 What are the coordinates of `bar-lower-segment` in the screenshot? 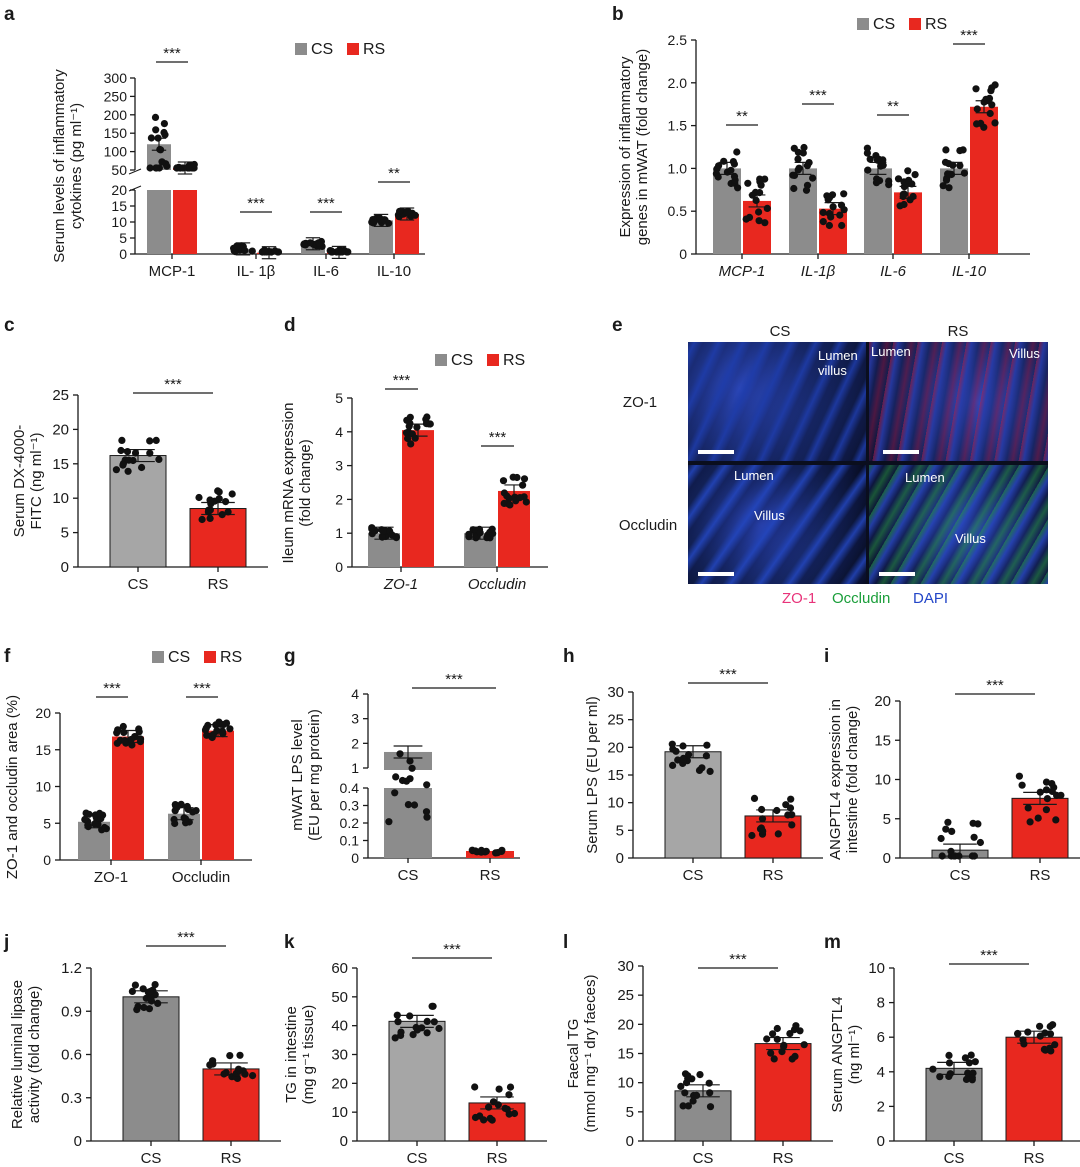 It's located at (185, 222).